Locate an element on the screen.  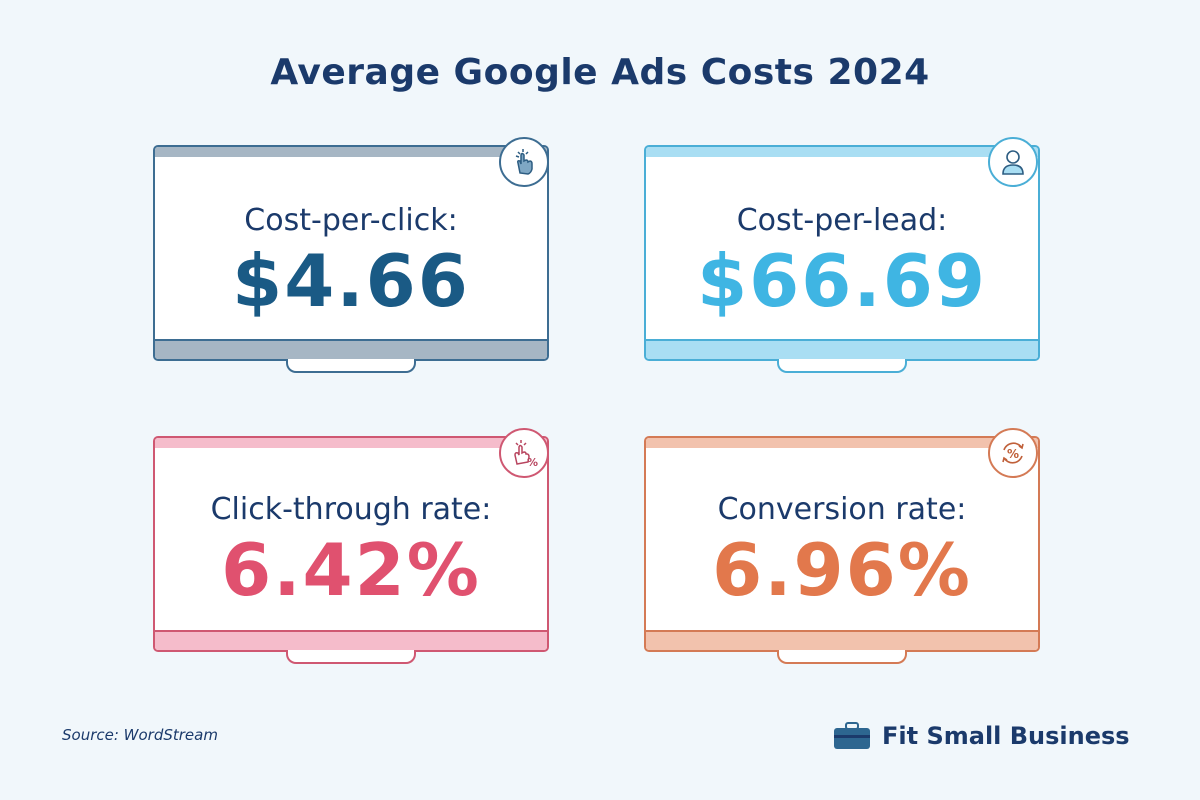
metric-value: 6.42% is located at coordinates (351, 570).